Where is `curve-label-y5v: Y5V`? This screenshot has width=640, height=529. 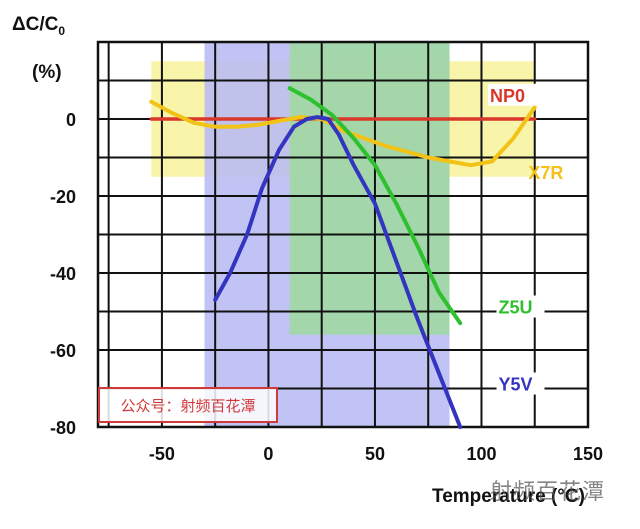 curve-label-y5v: Y5V is located at coordinates (516, 385).